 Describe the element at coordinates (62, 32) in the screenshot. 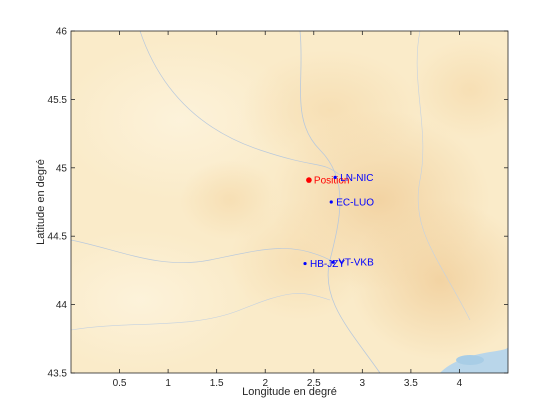

I see `y-tick-label: 46` at that location.